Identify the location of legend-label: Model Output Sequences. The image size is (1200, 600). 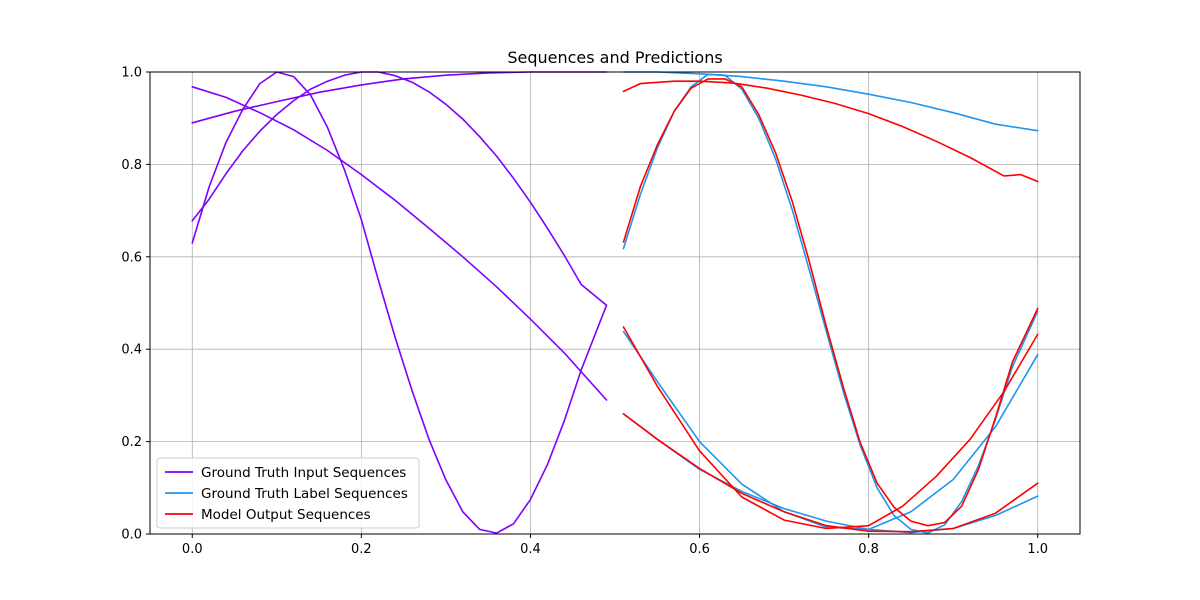
(286, 515).